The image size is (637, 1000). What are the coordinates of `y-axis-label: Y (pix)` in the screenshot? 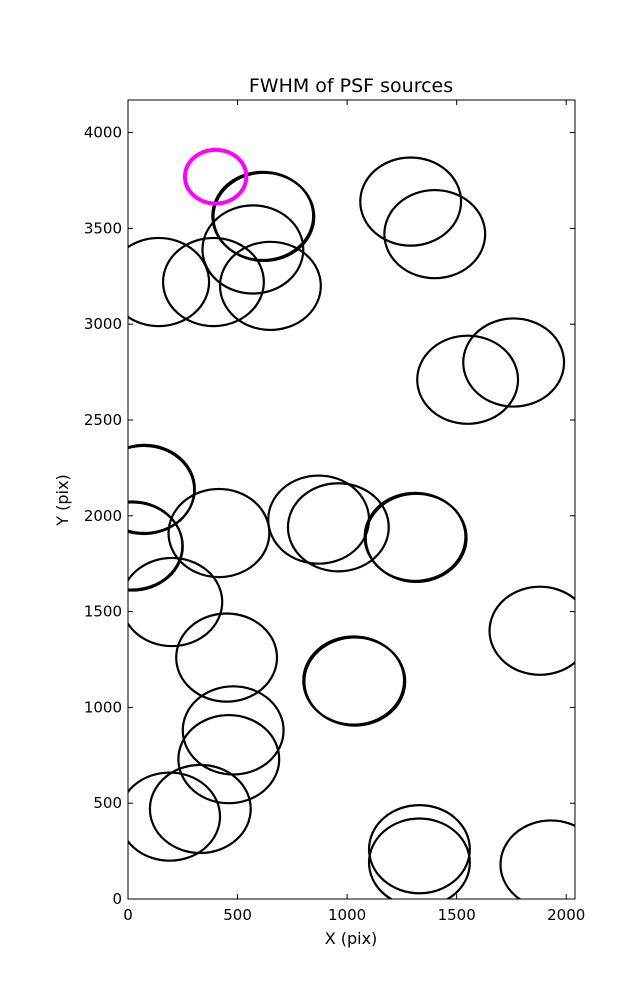 It's located at (62, 500).